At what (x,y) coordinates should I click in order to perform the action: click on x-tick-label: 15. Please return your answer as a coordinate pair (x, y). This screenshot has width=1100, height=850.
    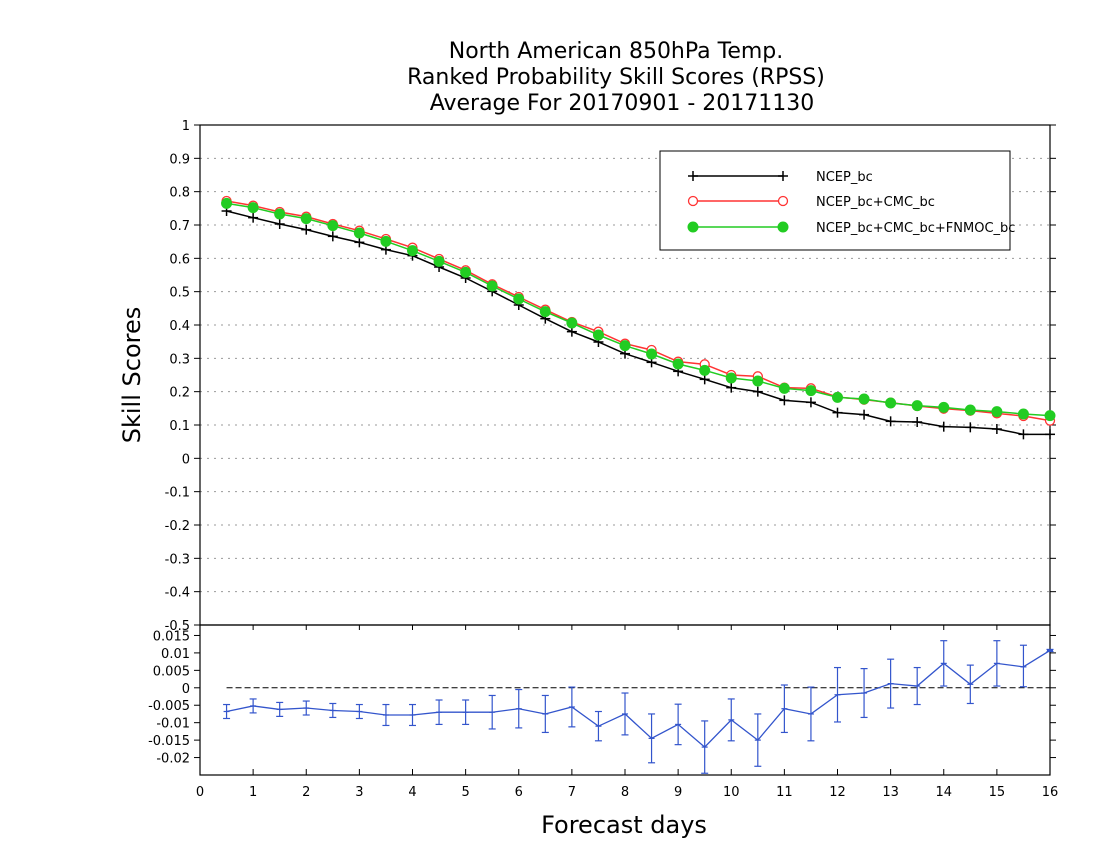
    Looking at the image, I should click on (997, 792).